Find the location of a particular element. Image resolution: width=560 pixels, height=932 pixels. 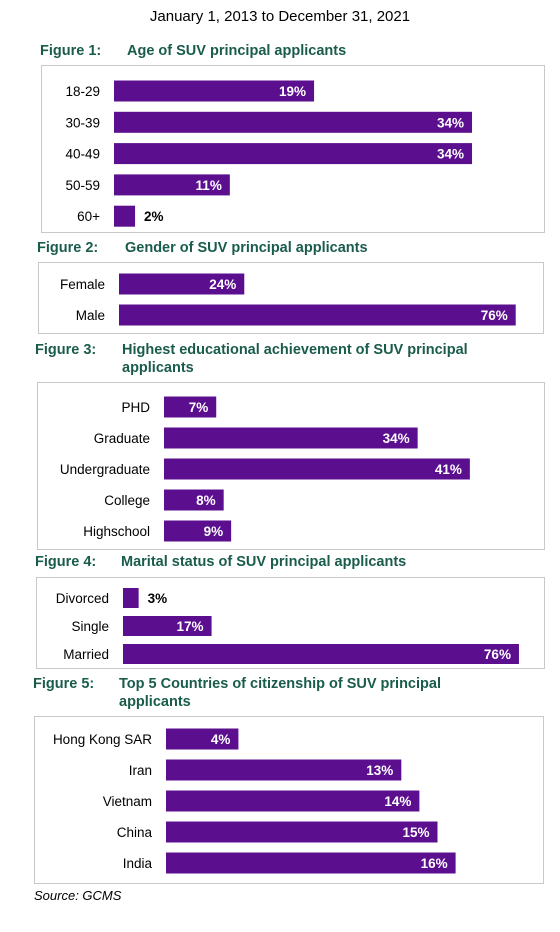

category-label: Vietnam is located at coordinates (127, 801).